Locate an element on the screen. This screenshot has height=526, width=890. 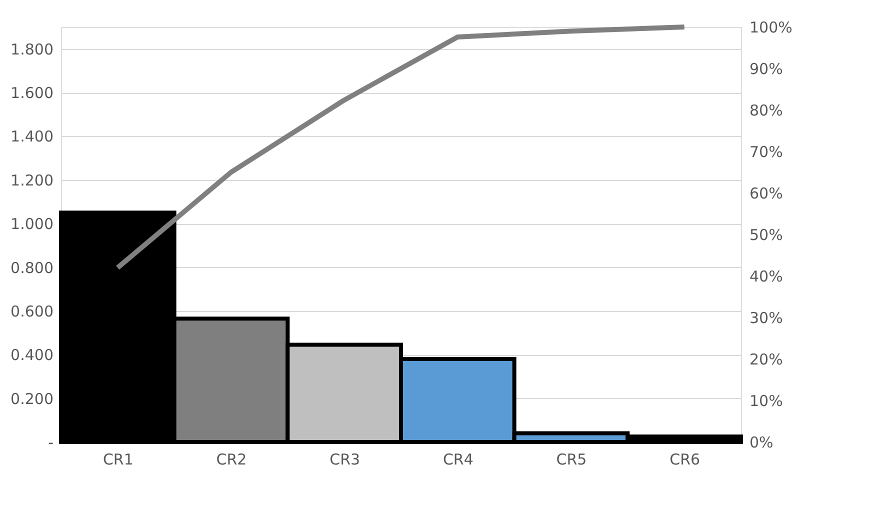
y2-tick-label: 80% is located at coordinates (766, 111).